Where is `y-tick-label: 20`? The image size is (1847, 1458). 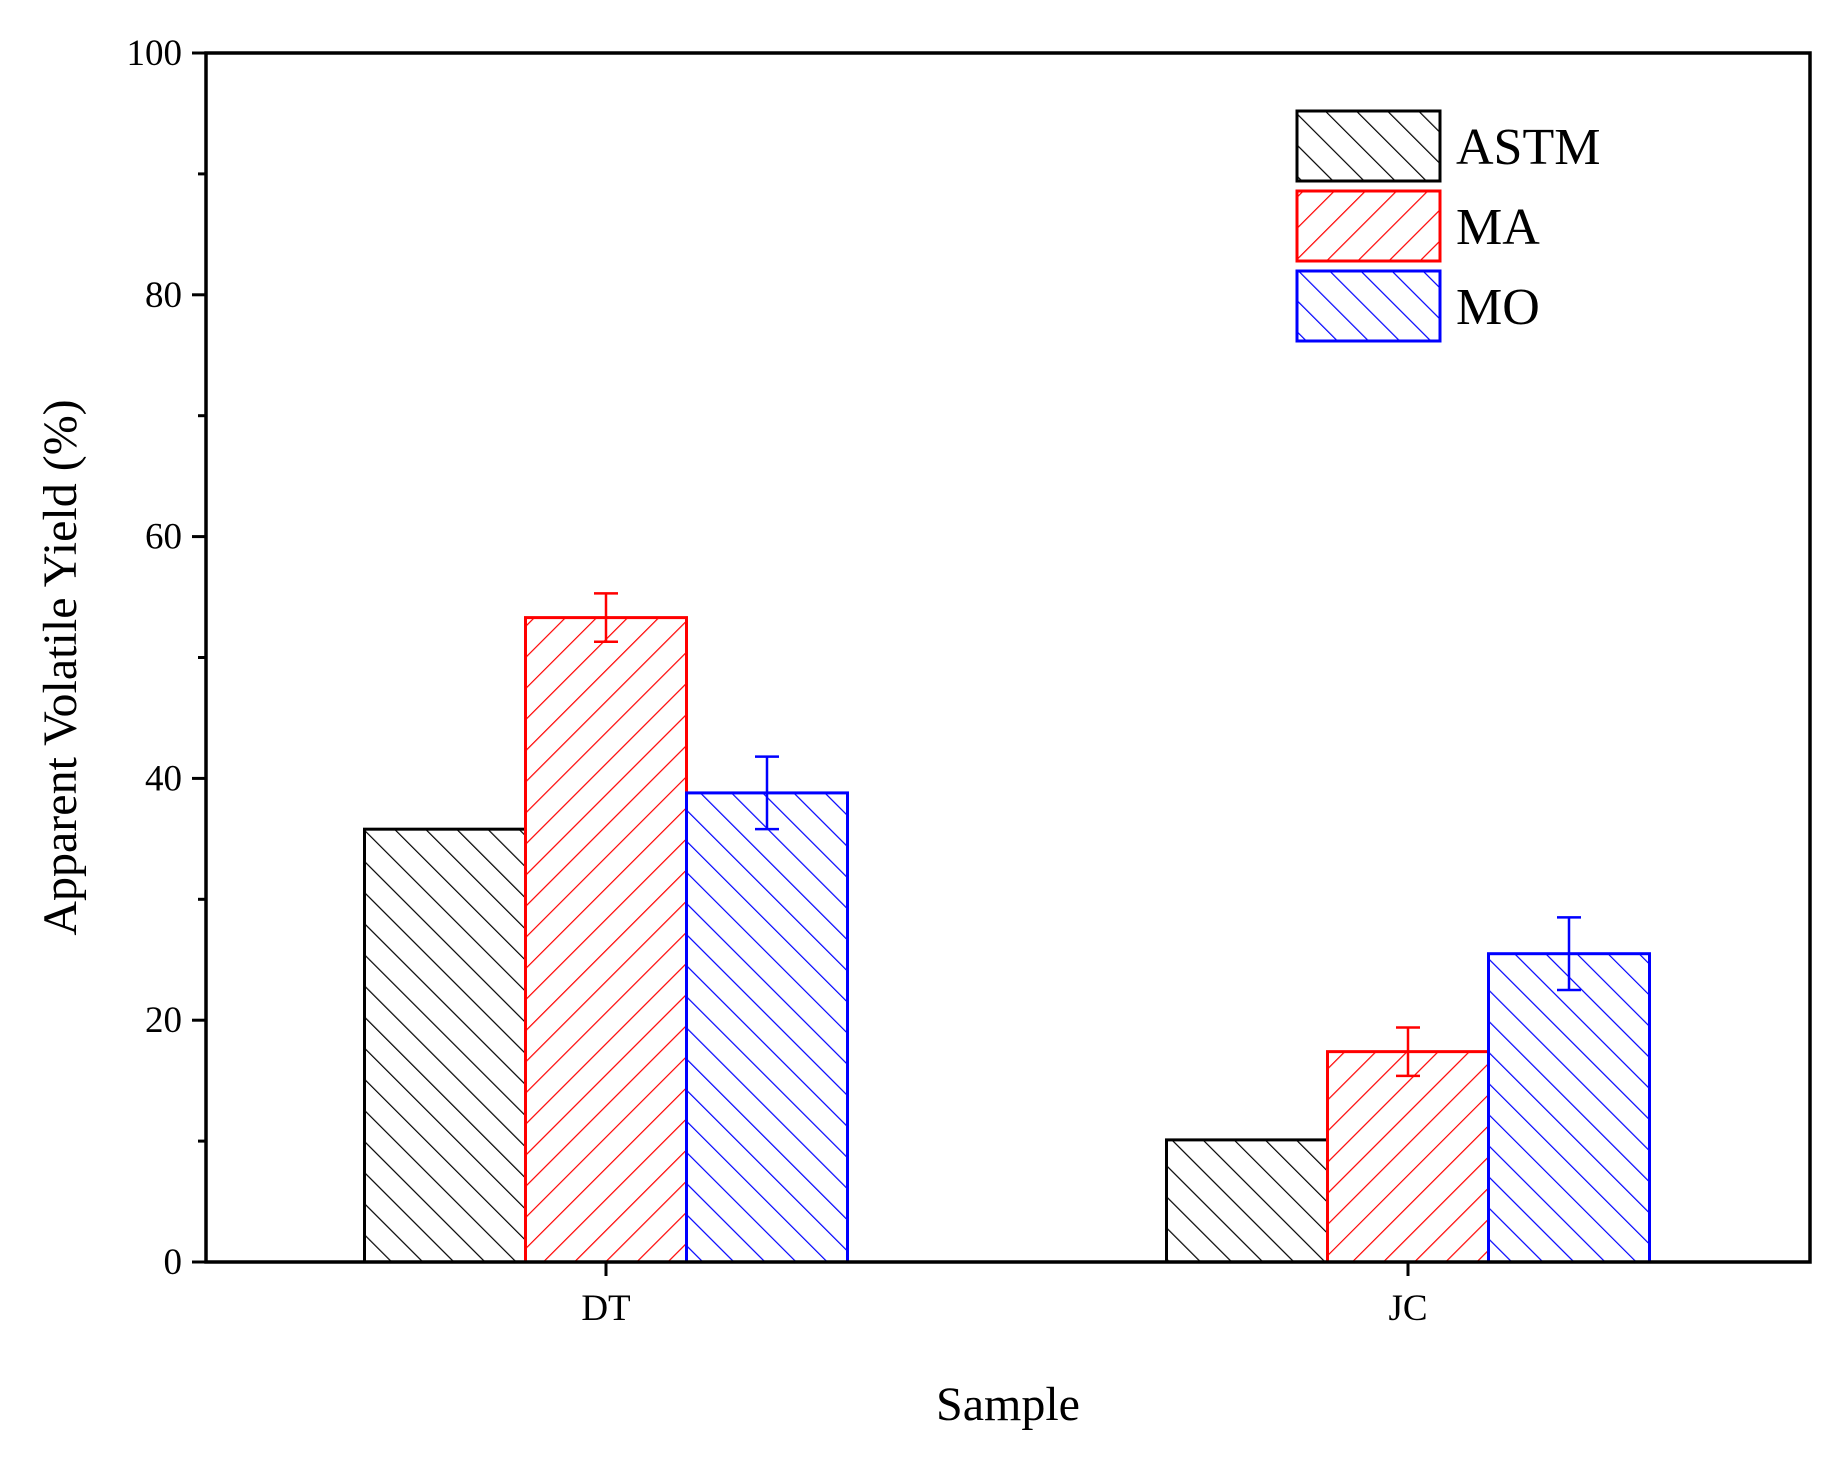 y-tick-label: 20 is located at coordinates (163, 1020).